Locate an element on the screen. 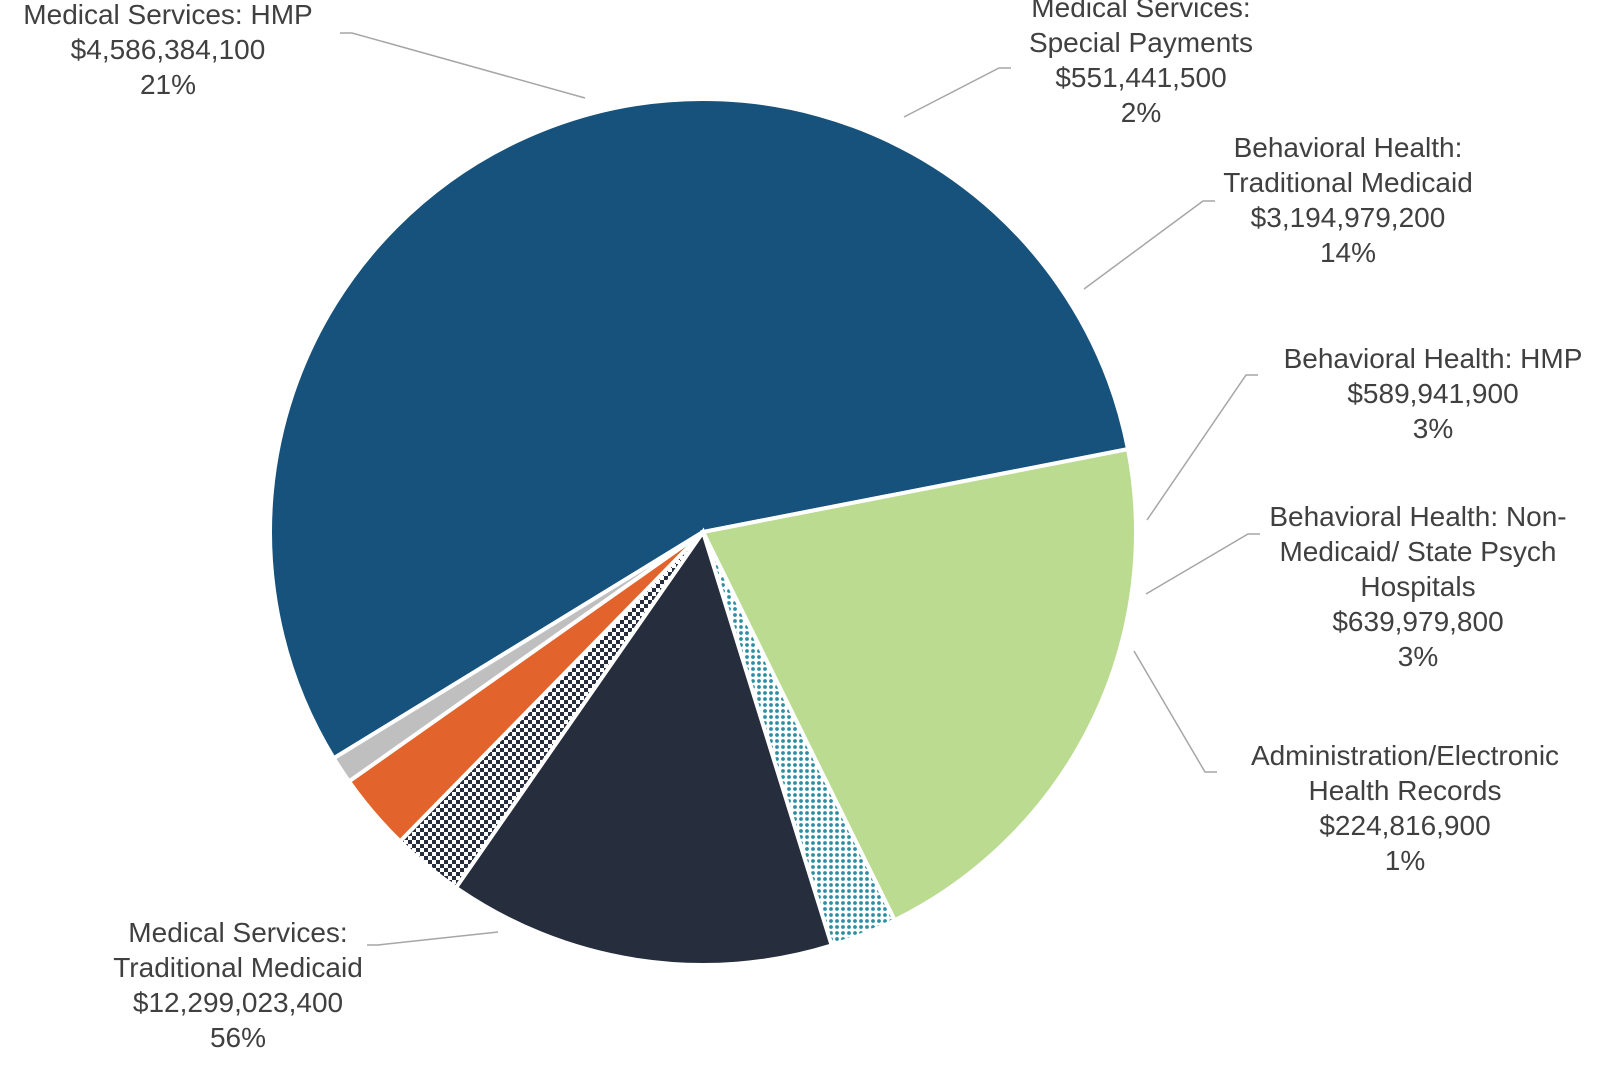 Image resolution: width=1606 pixels, height=1065 pixels. slice-value: $4,586,384,100 is located at coordinates (168, 49).